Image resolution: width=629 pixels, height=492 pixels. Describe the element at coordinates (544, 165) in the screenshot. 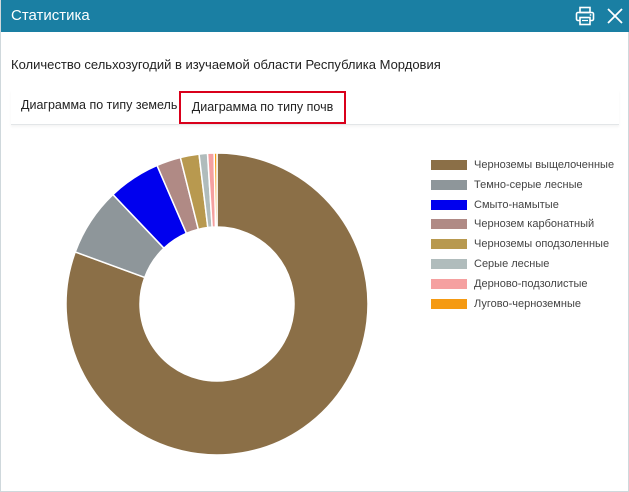

I see `legend-label: Черноземы выщелоченные` at that location.